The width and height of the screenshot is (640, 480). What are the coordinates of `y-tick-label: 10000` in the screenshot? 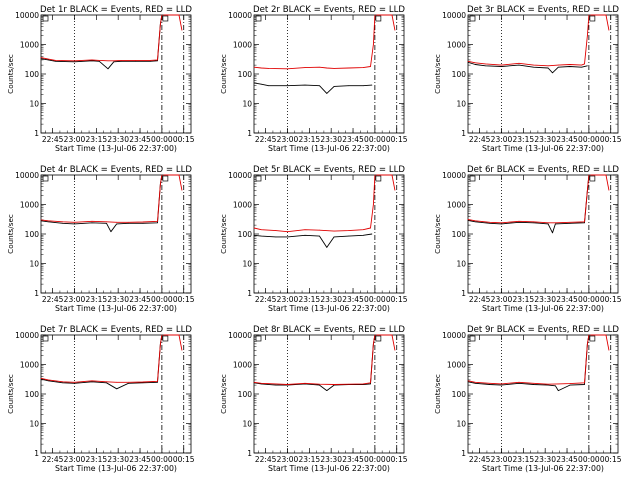 It's located at (27, 15).